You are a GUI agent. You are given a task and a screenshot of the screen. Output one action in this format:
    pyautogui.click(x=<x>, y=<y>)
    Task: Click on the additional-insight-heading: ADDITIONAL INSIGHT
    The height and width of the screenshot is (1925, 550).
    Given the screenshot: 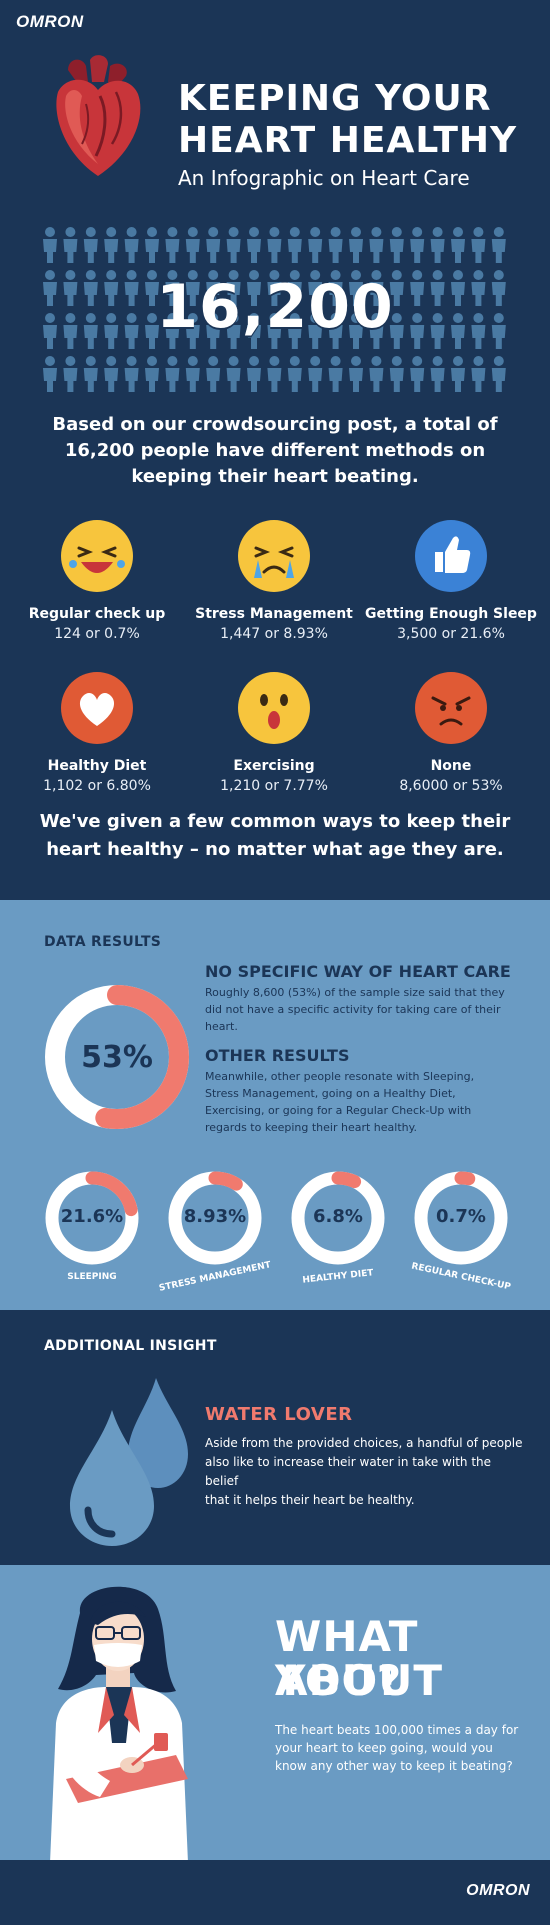 What is the action you would take?
    pyautogui.click(x=130, y=1346)
    